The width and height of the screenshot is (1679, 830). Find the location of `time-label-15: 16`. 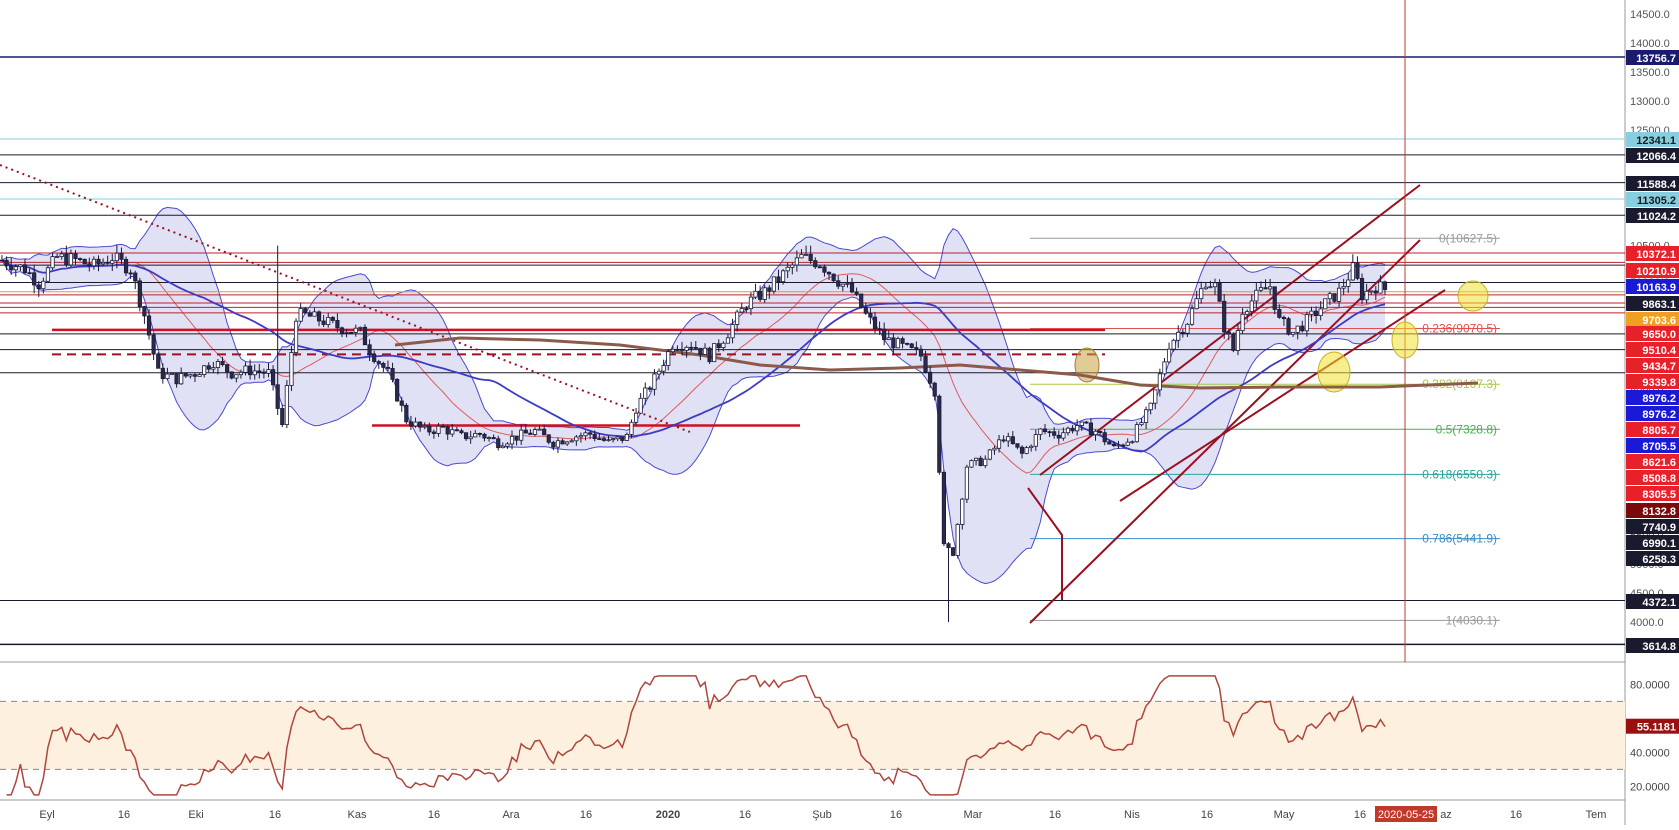

time-label-15: 16 is located at coordinates (1207, 815).